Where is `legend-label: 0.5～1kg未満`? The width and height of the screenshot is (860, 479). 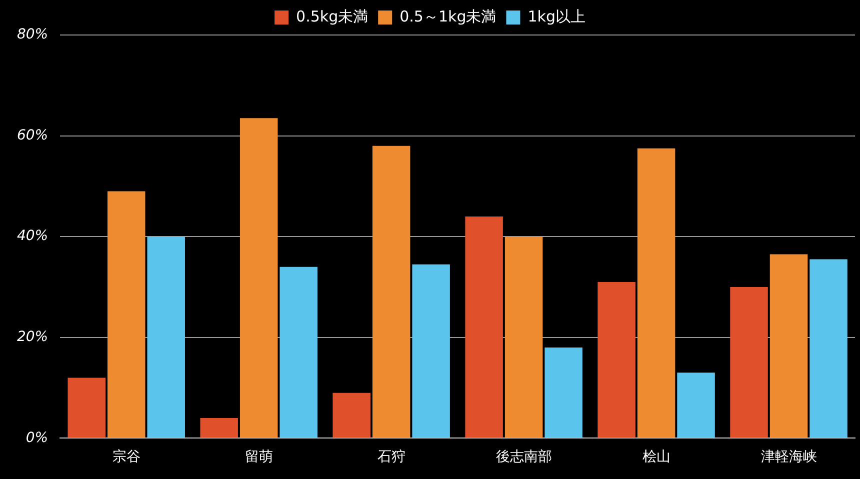
legend-label: 0.5～1kg未満 is located at coordinates (448, 16).